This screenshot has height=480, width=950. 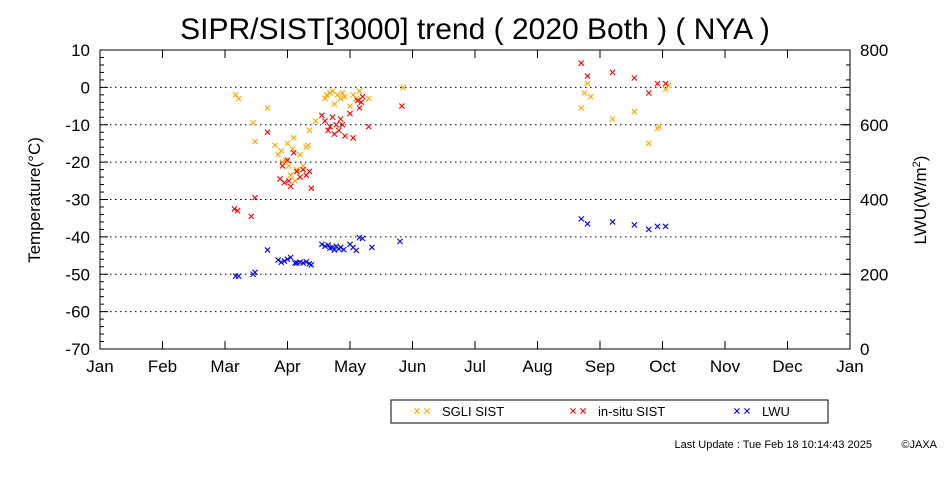 I want to click on x-tick-label: May, so click(x=350, y=366).